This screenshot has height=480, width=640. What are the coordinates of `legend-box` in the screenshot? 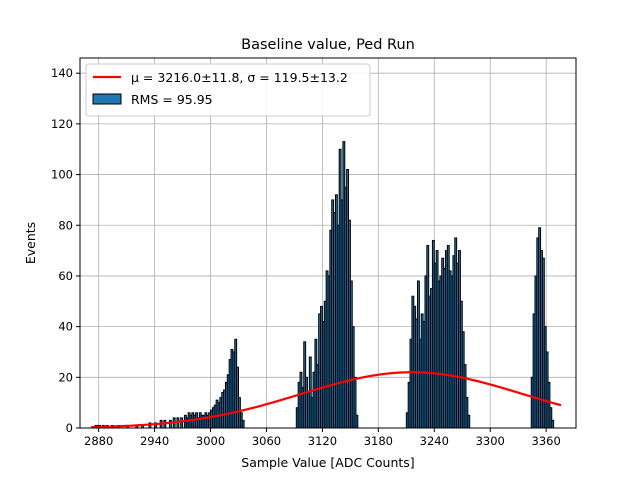 It's located at (228, 90).